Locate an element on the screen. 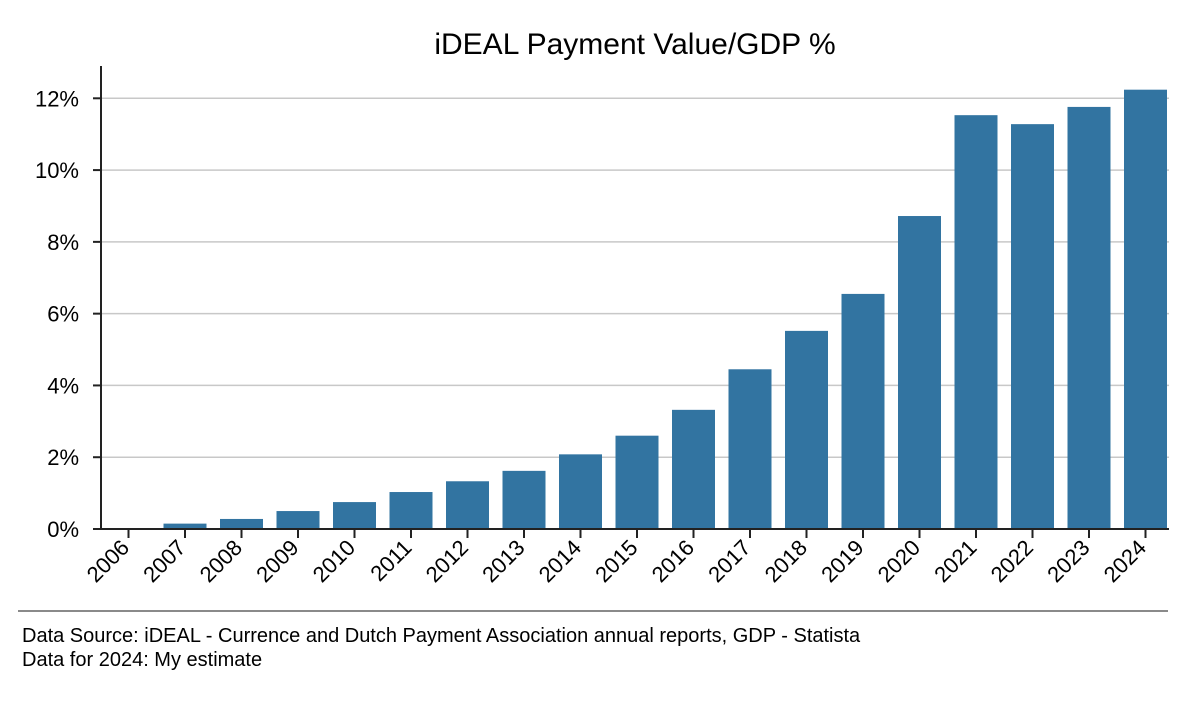  bar-2021 is located at coordinates (976, 322).